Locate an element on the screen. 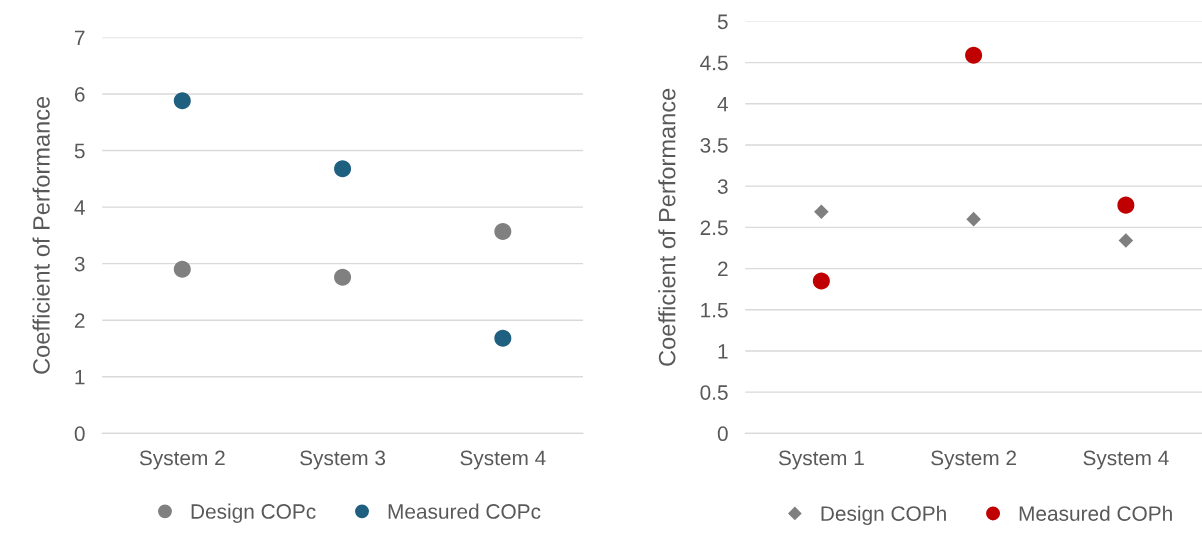 This screenshot has height=535, width=1202. y-tick-label: 3.5 is located at coordinates (714, 145).